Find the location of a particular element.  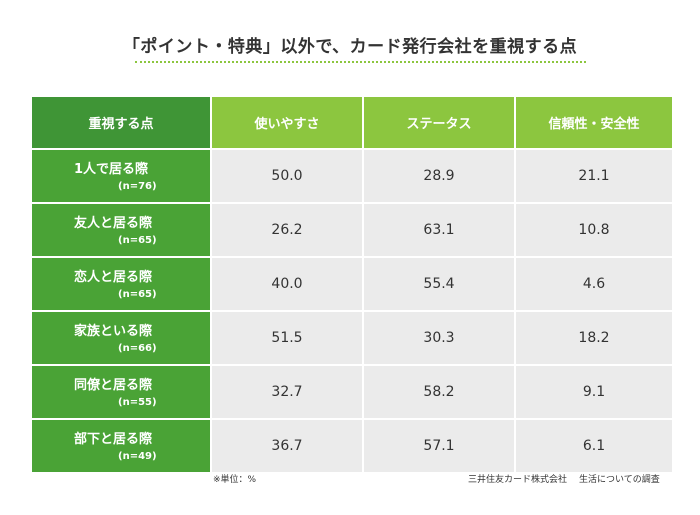

table-row: 部下と居る際 (n=49) 36.7 57.1 6.1 is located at coordinates (352, 446).